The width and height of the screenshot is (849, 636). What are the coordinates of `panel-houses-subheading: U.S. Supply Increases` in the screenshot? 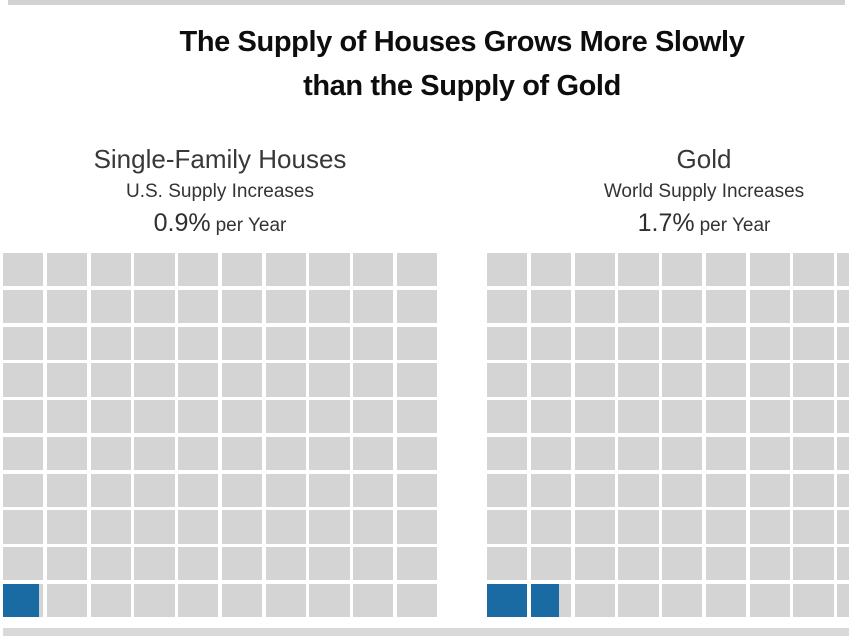 It's located at (220, 191).